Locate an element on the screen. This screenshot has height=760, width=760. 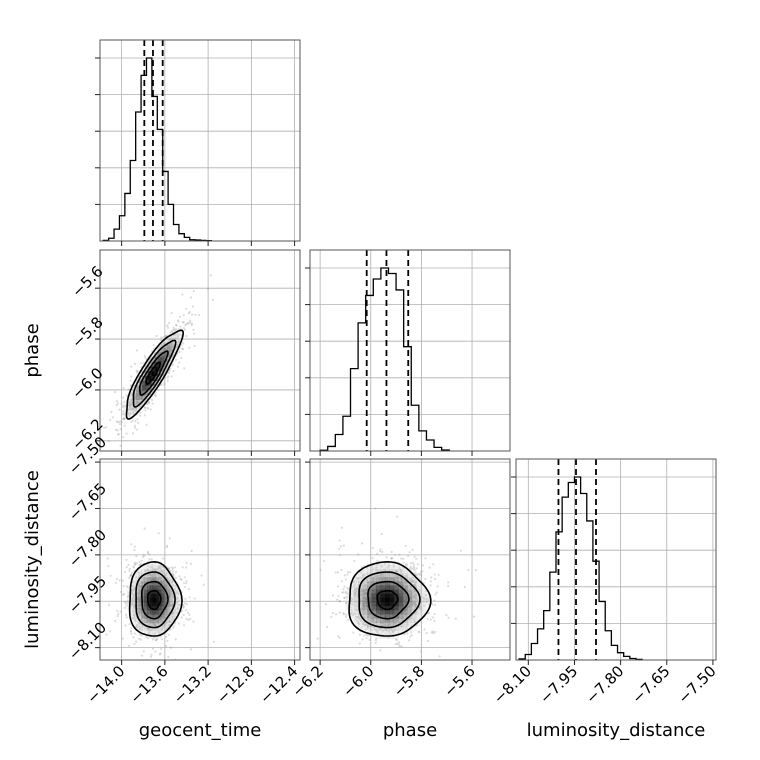
x-tick-label: −6.0 is located at coordinates (358, 681).